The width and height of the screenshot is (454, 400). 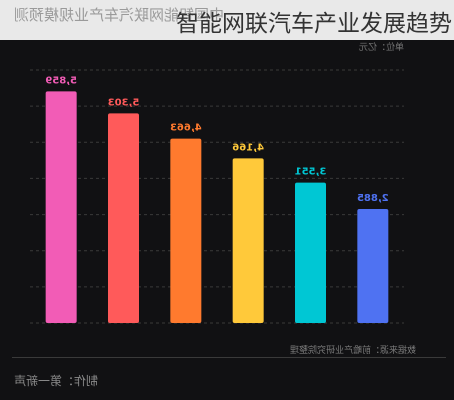 What do you see at coordinates (229, 357) in the screenshot?
I see `footer-rule` at bounding box center [229, 357].